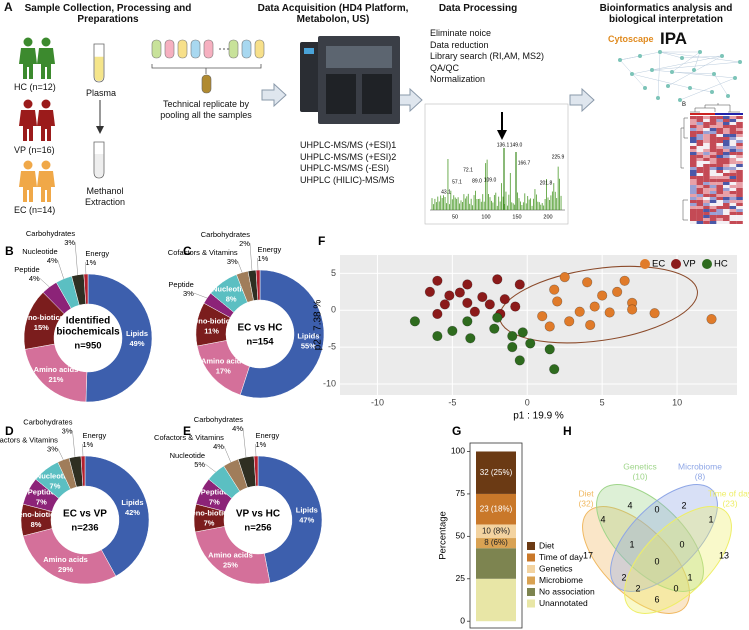  What do you see at coordinates (41, 327) in the screenshot?
I see `slice-value: 15%` at bounding box center [41, 327].